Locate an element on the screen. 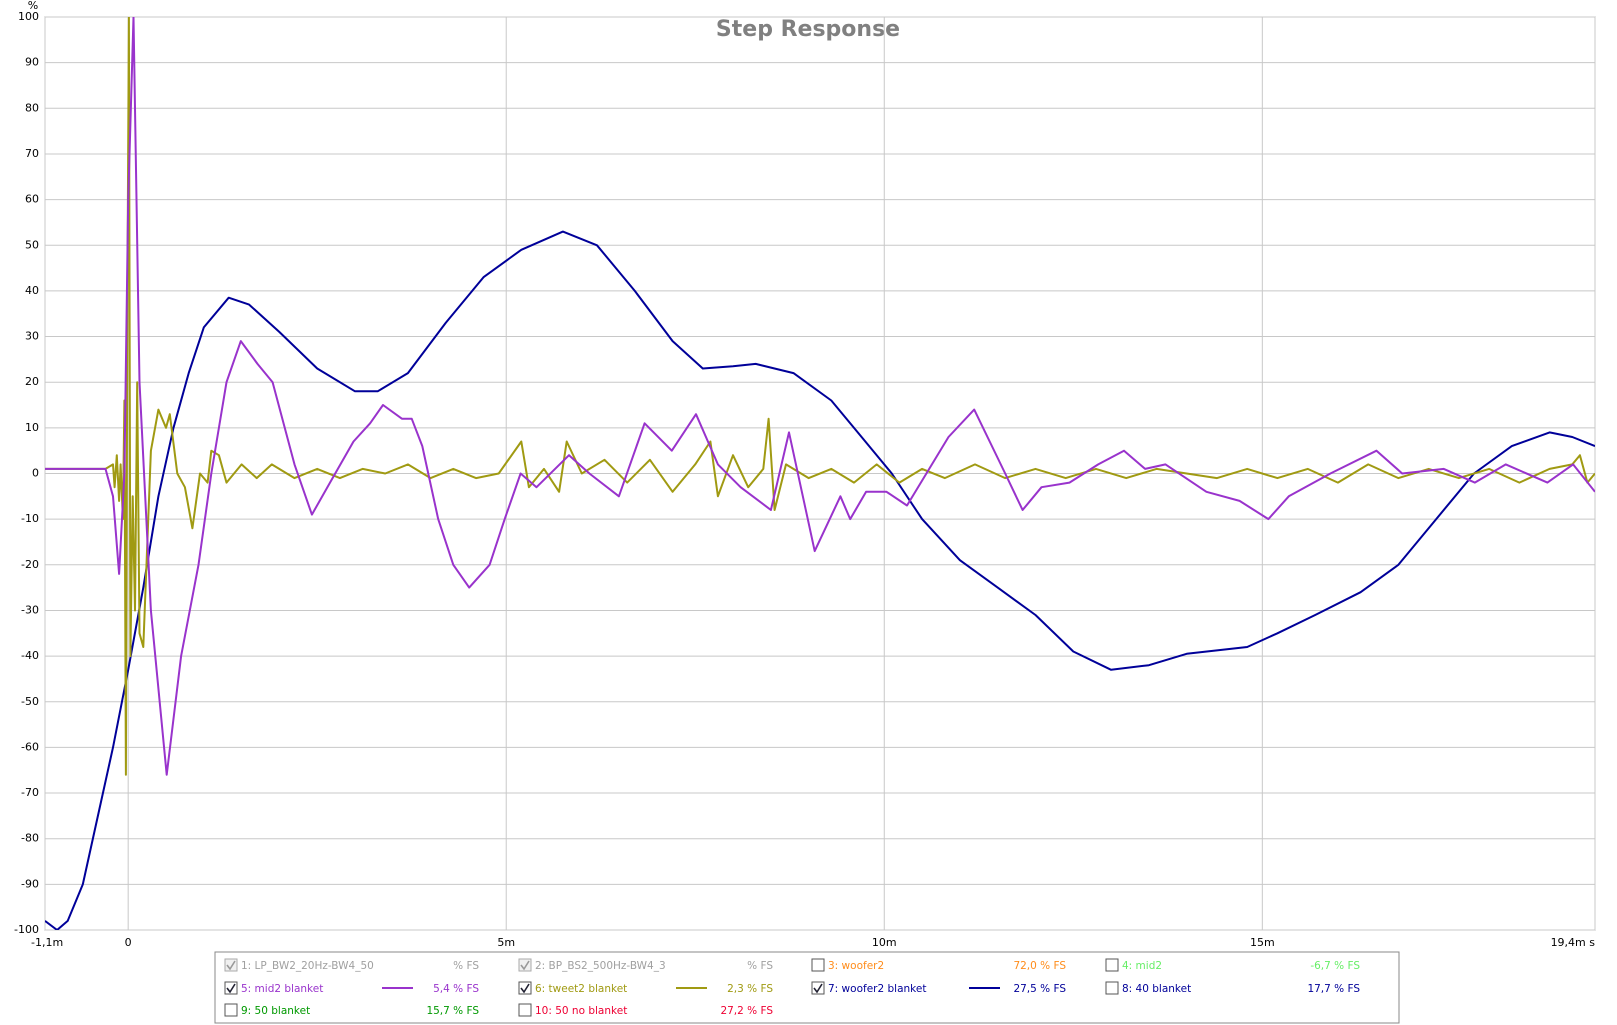 The width and height of the screenshot is (1617, 1025). y-tick-label: -70 is located at coordinates (30, 792).